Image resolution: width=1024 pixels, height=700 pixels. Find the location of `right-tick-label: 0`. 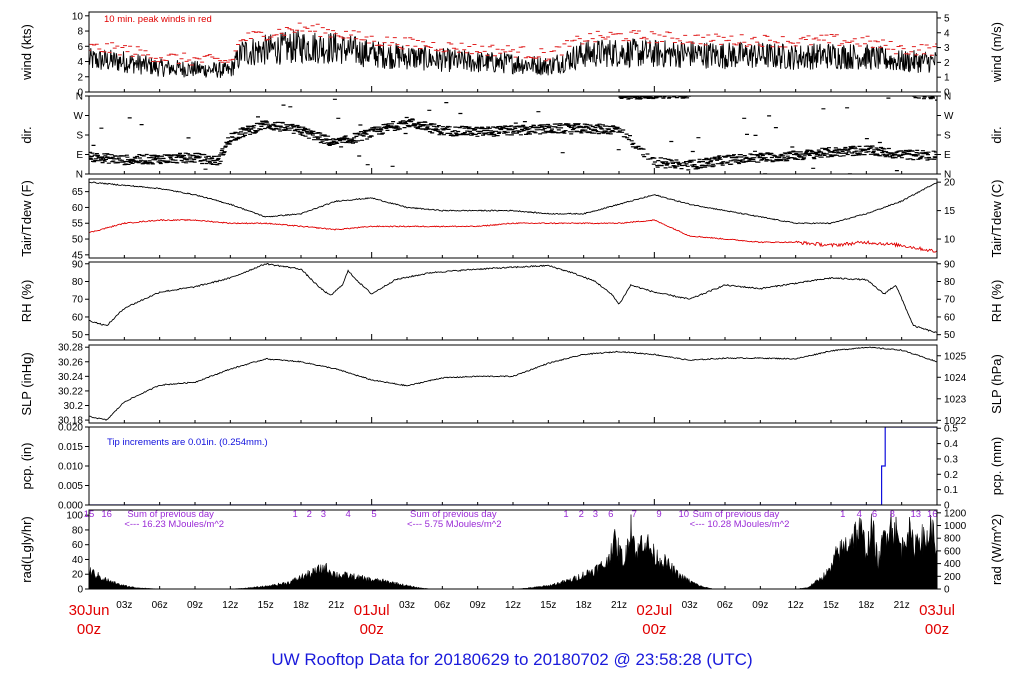

right-tick-label: 0 is located at coordinates (947, 506).